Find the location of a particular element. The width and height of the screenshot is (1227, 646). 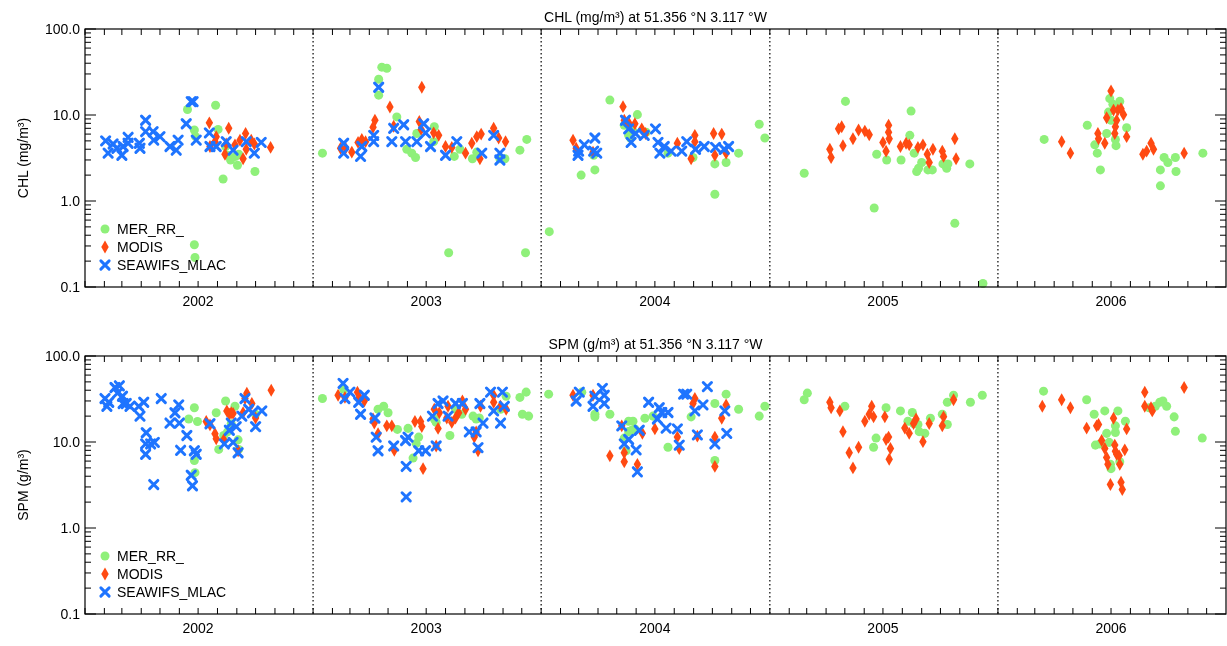

chart-title: CHL (mg/m³) at 51.356 °N 3.117 °W is located at coordinates (656, 17).